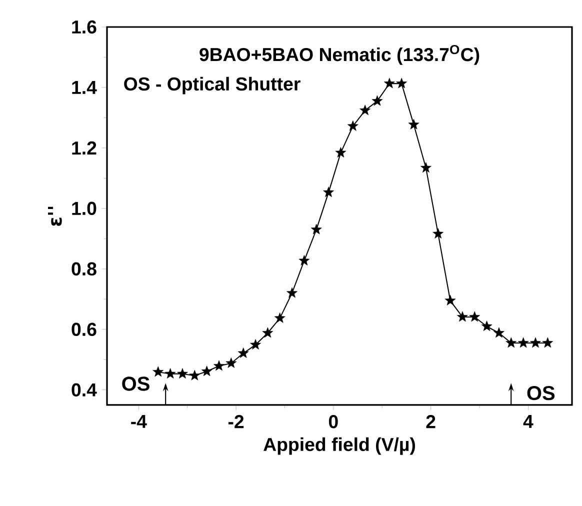 The image size is (582, 506). What do you see at coordinates (431, 421) in the screenshot?
I see `x-tick-label: 2` at bounding box center [431, 421].